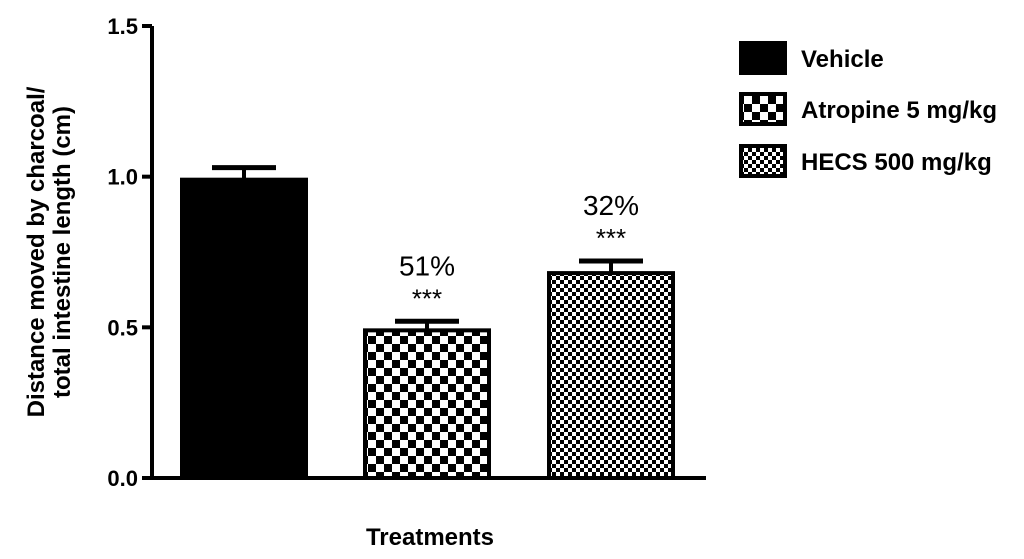 The width and height of the screenshot is (1024, 559). What do you see at coordinates (896, 162) in the screenshot?
I see `legend-label: HECS 500 mg/kg` at bounding box center [896, 162].